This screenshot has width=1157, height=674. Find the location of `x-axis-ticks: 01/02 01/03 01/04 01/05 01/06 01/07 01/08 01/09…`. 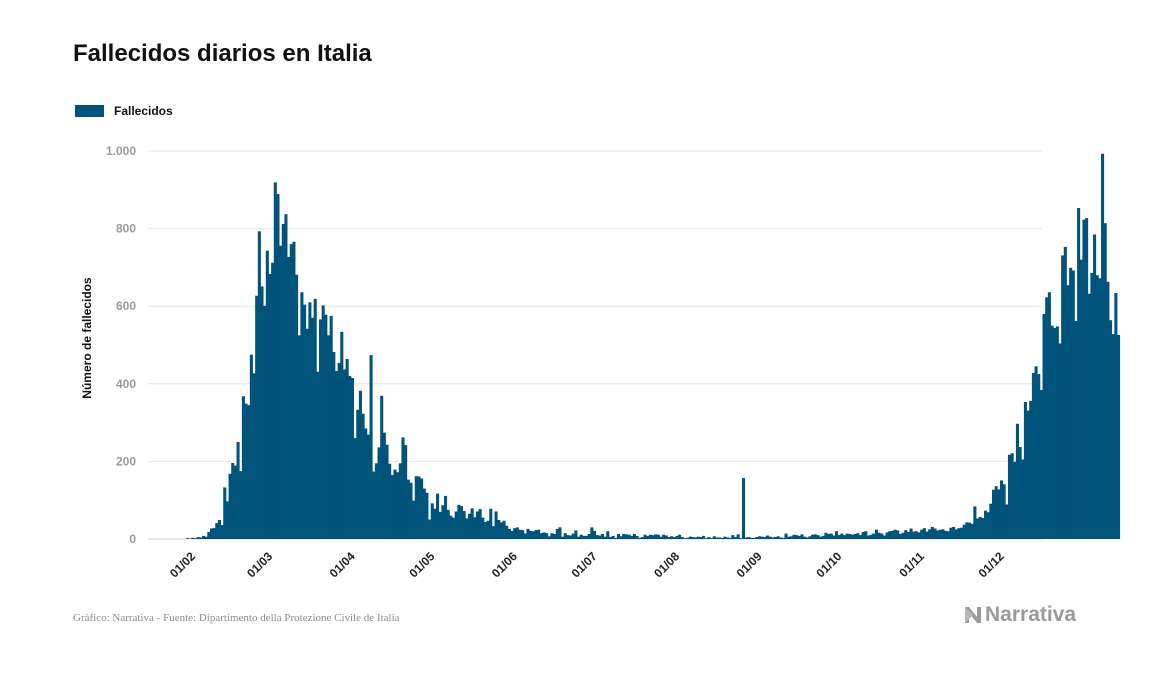

x-axis-ticks: 01/02 01/03 01/04 01/05 01/06 01/07 01/08 01/09… is located at coordinates (587, 564).